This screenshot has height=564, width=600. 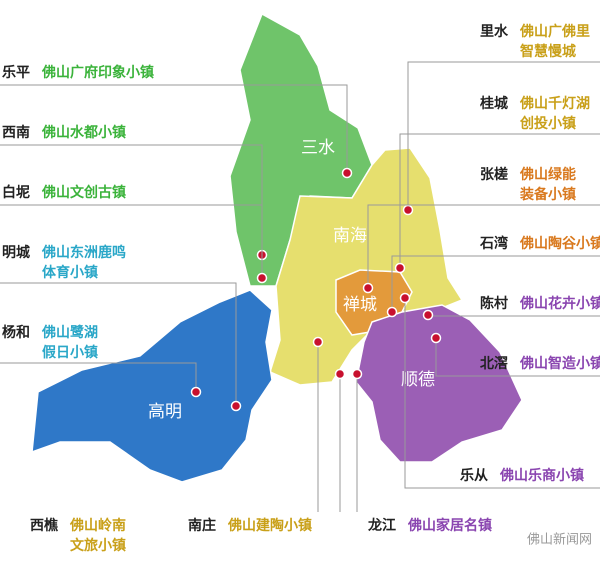 I want to click on town-place: 张槎, so click(x=494, y=174).